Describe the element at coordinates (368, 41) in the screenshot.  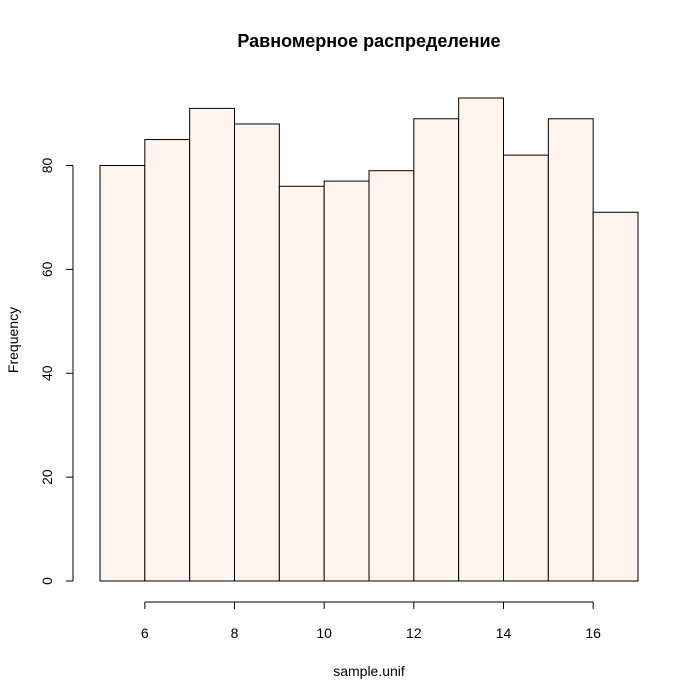
I see `chart-title: Равномерное распределение` at that location.